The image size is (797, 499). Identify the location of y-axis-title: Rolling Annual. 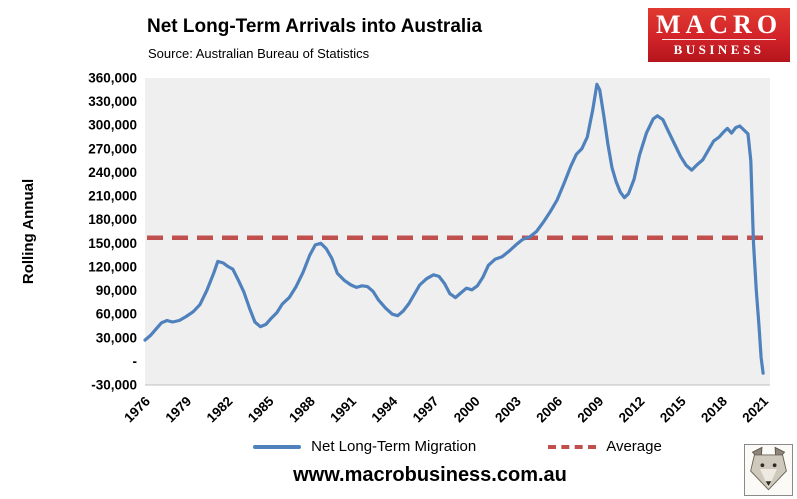
(28, 231).